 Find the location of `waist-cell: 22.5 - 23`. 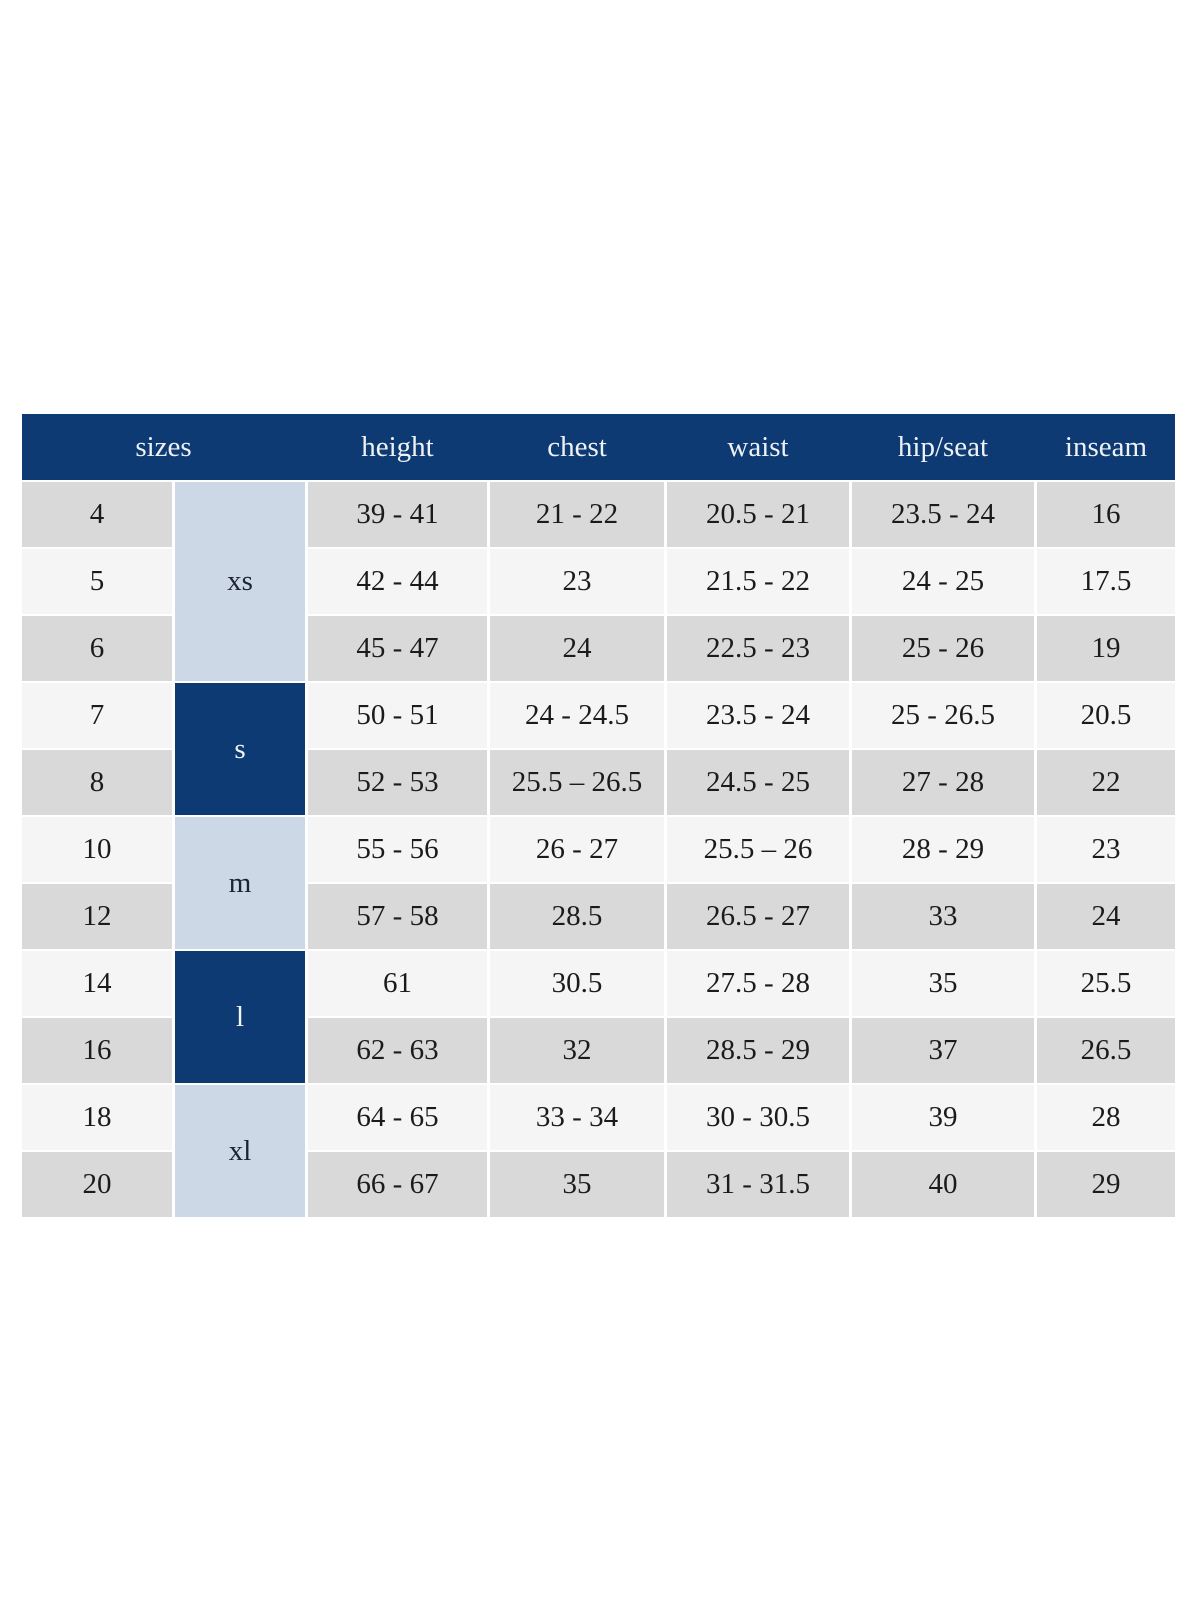

waist-cell: 22.5 - 23 is located at coordinates (758, 648).